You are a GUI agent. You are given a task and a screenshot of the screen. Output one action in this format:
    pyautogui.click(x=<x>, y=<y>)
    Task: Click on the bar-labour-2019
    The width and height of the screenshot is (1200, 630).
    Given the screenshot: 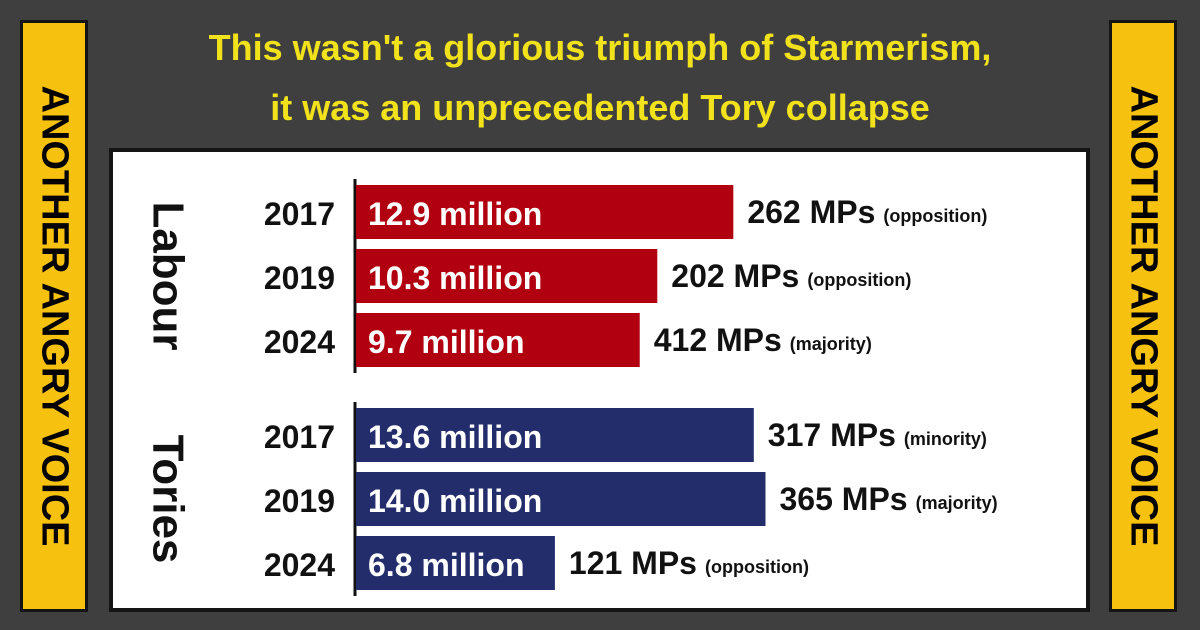 What is the action you would take?
    pyautogui.click(x=507, y=276)
    